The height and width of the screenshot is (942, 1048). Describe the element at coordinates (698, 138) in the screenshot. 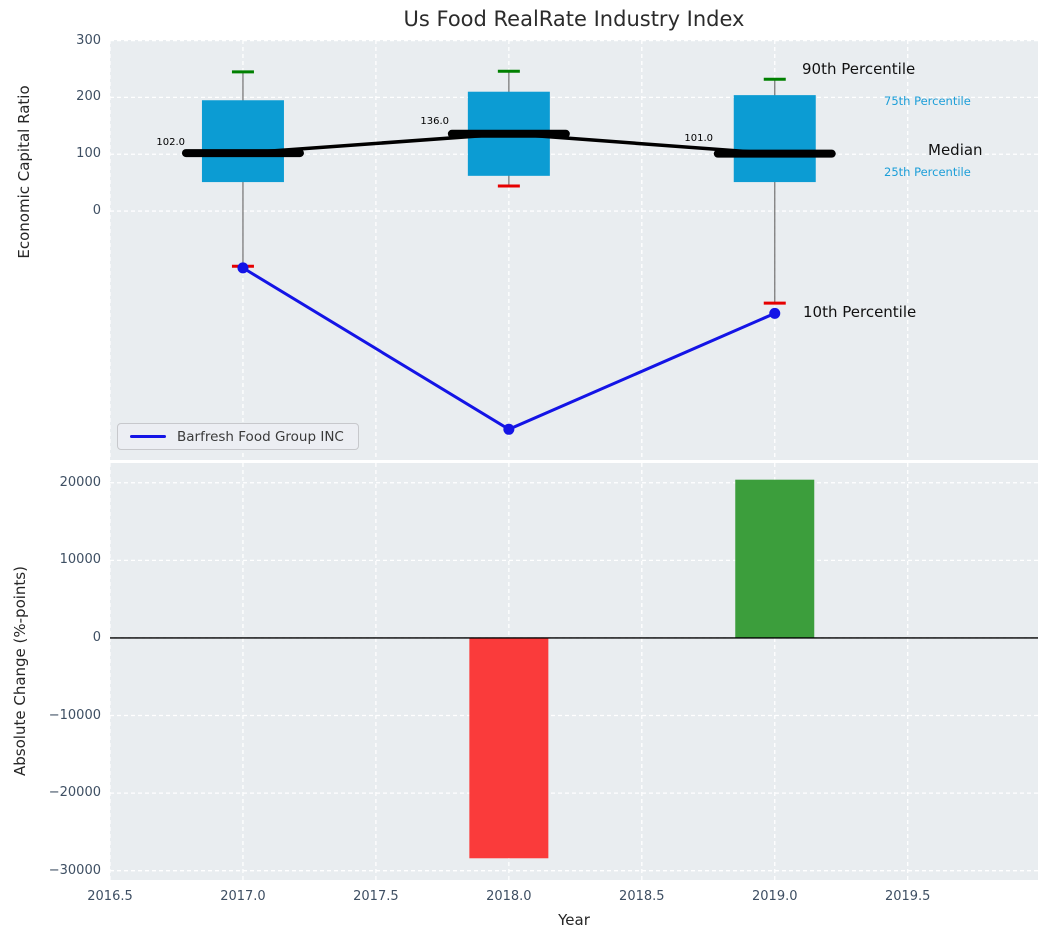

I see `median-value-label-2019: 101.0` at that location.